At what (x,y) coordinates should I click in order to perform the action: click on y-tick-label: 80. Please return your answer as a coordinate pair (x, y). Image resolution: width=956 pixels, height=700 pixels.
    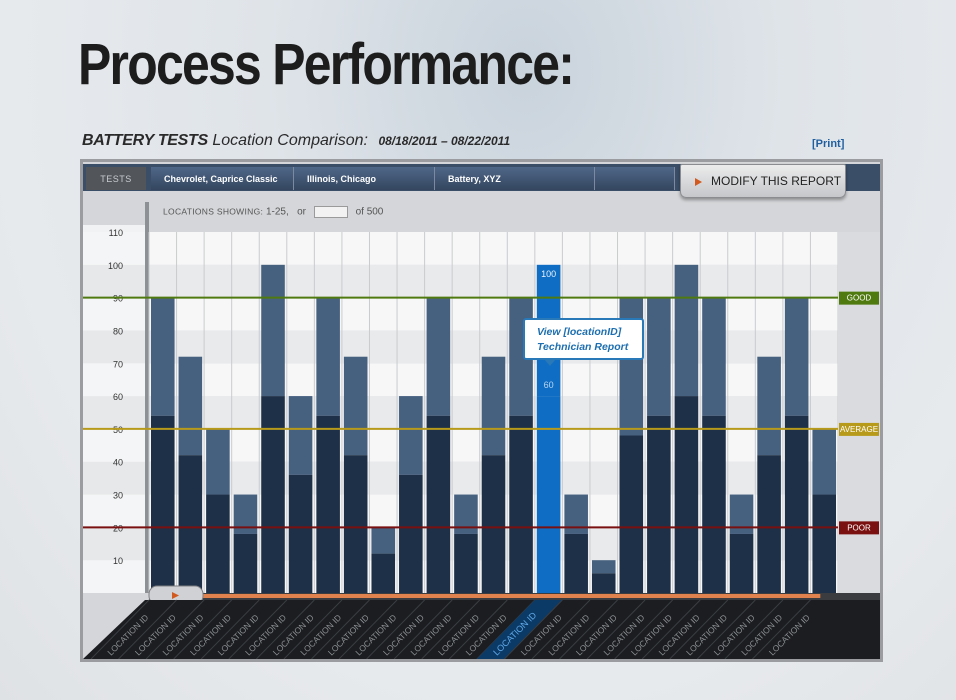
    Looking at the image, I should click on (118, 331).